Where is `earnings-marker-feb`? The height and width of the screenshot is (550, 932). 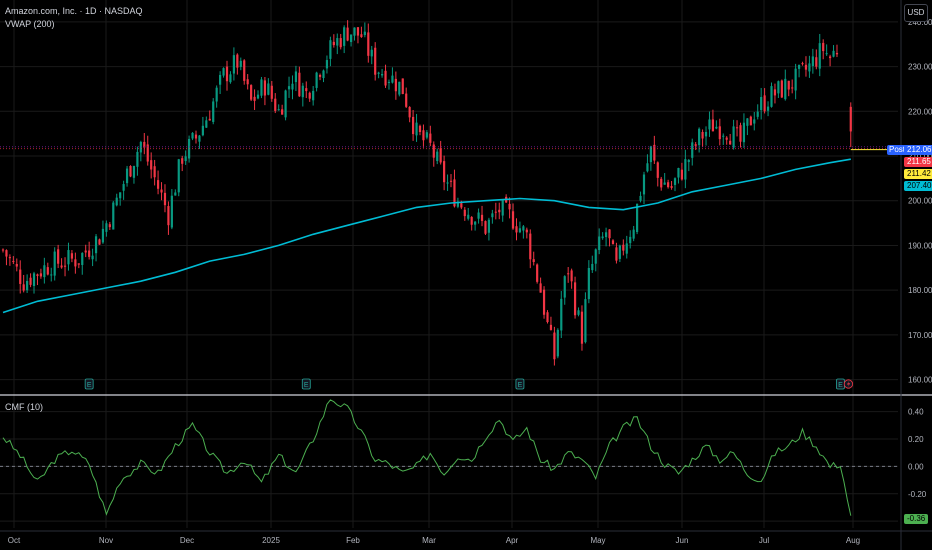 earnings-marker-feb is located at coordinates (306, 384).